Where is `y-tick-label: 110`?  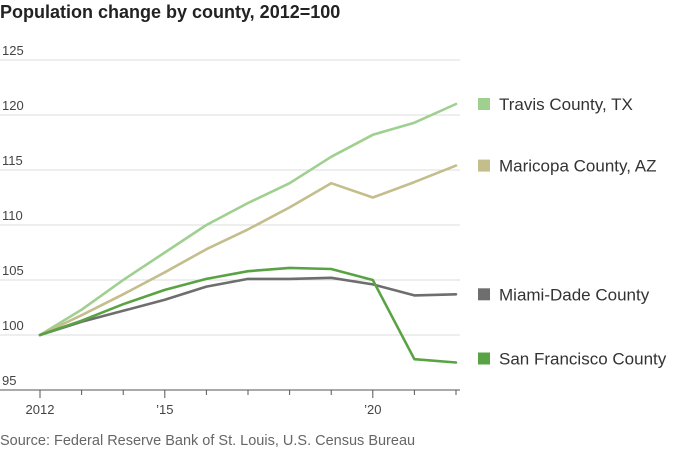
y-tick-label: 110 is located at coordinates (12, 215).